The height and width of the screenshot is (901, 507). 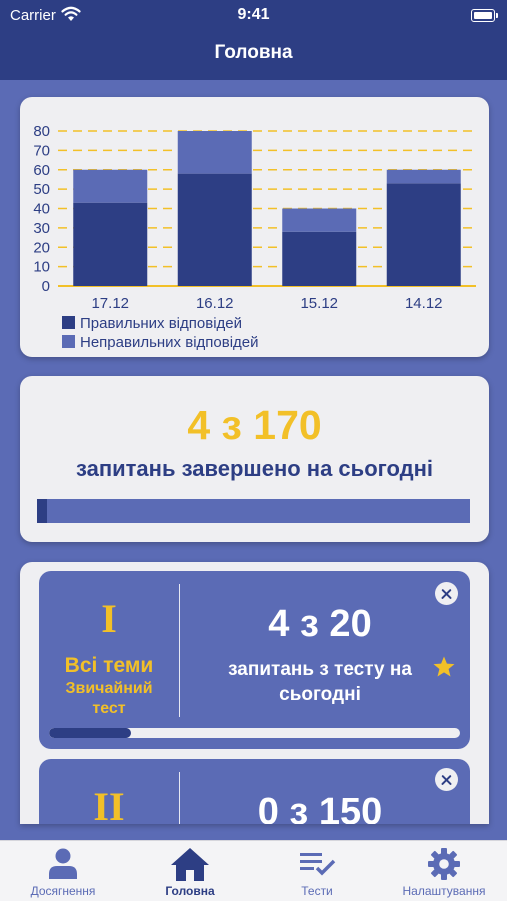 What do you see at coordinates (33, 15) in the screenshot?
I see `carrier-label: Carrier` at bounding box center [33, 15].